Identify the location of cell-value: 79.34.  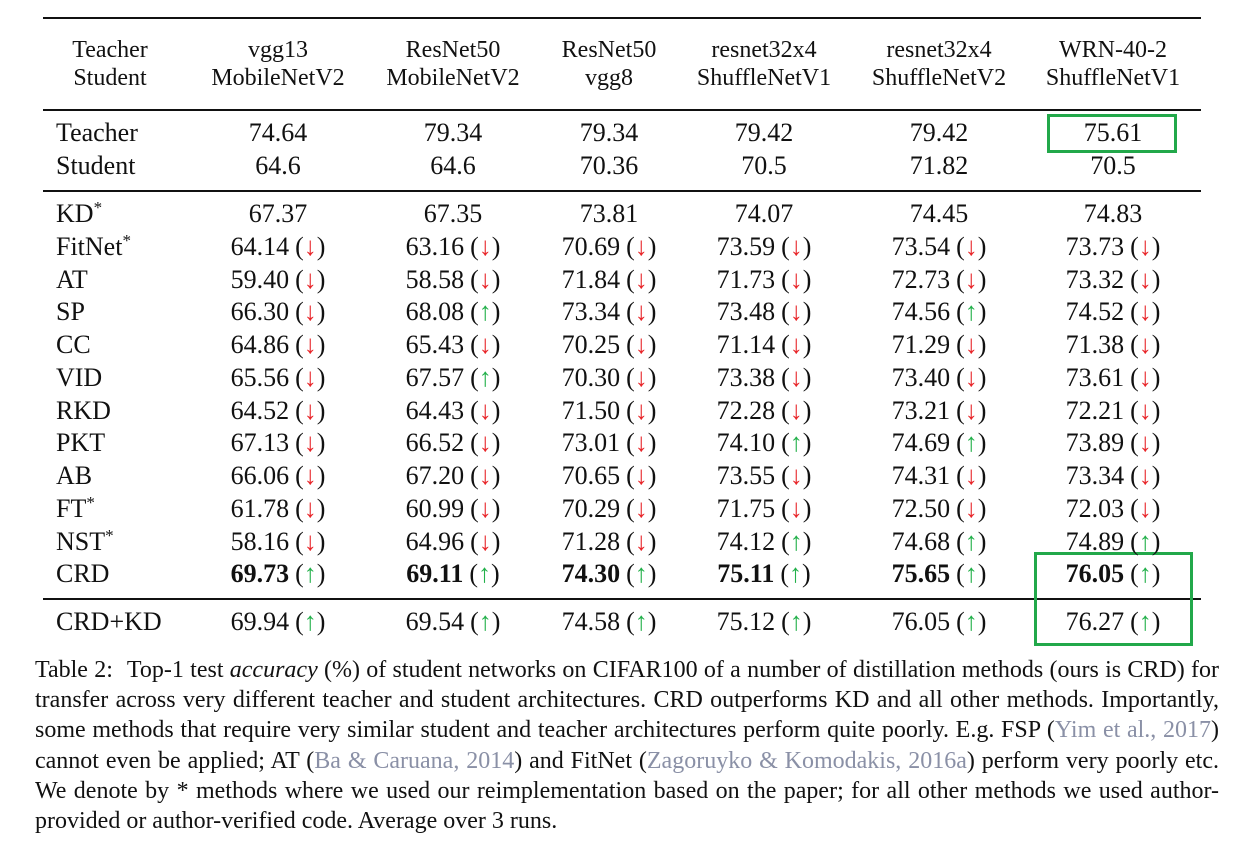
(609, 132).